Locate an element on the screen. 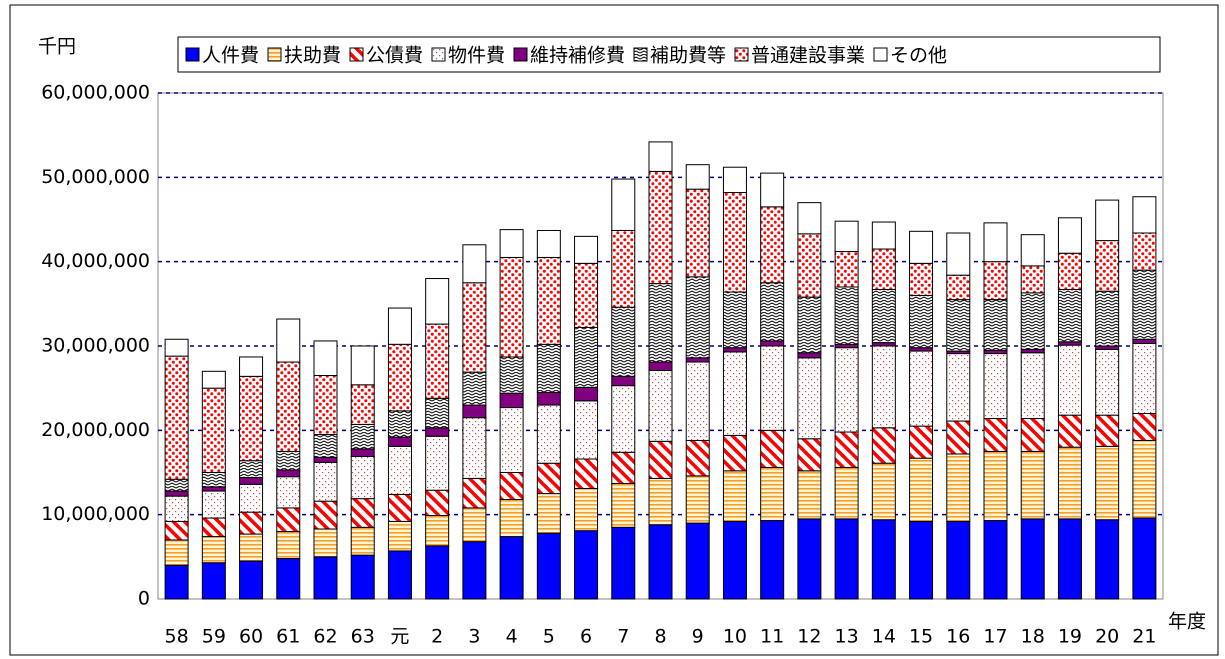  legend-swatch is located at coordinates (640, 54).